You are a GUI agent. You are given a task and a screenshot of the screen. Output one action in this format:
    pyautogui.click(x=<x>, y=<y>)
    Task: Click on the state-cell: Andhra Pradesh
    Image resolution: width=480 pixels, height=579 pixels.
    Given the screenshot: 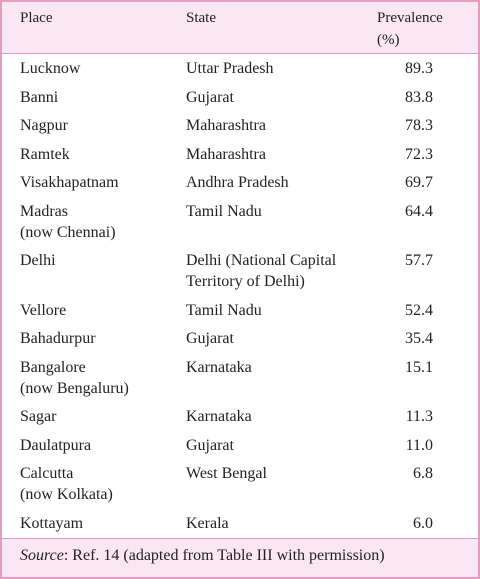 What is the action you would take?
    pyautogui.click(x=237, y=182)
    